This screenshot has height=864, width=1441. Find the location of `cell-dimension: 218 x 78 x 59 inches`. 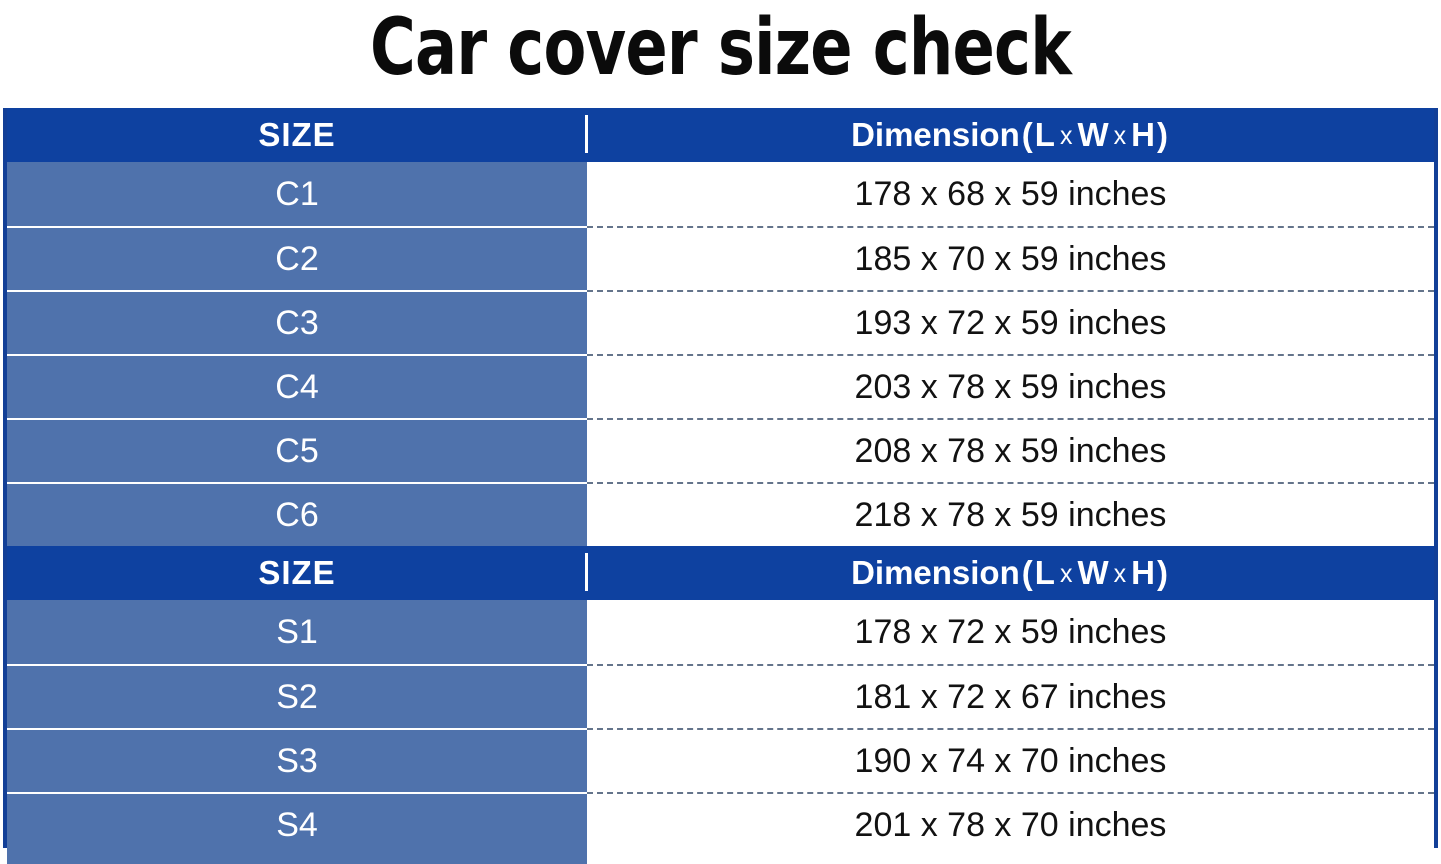

cell-dimension: 218 x 78 x 59 inches is located at coordinates (1010, 514).